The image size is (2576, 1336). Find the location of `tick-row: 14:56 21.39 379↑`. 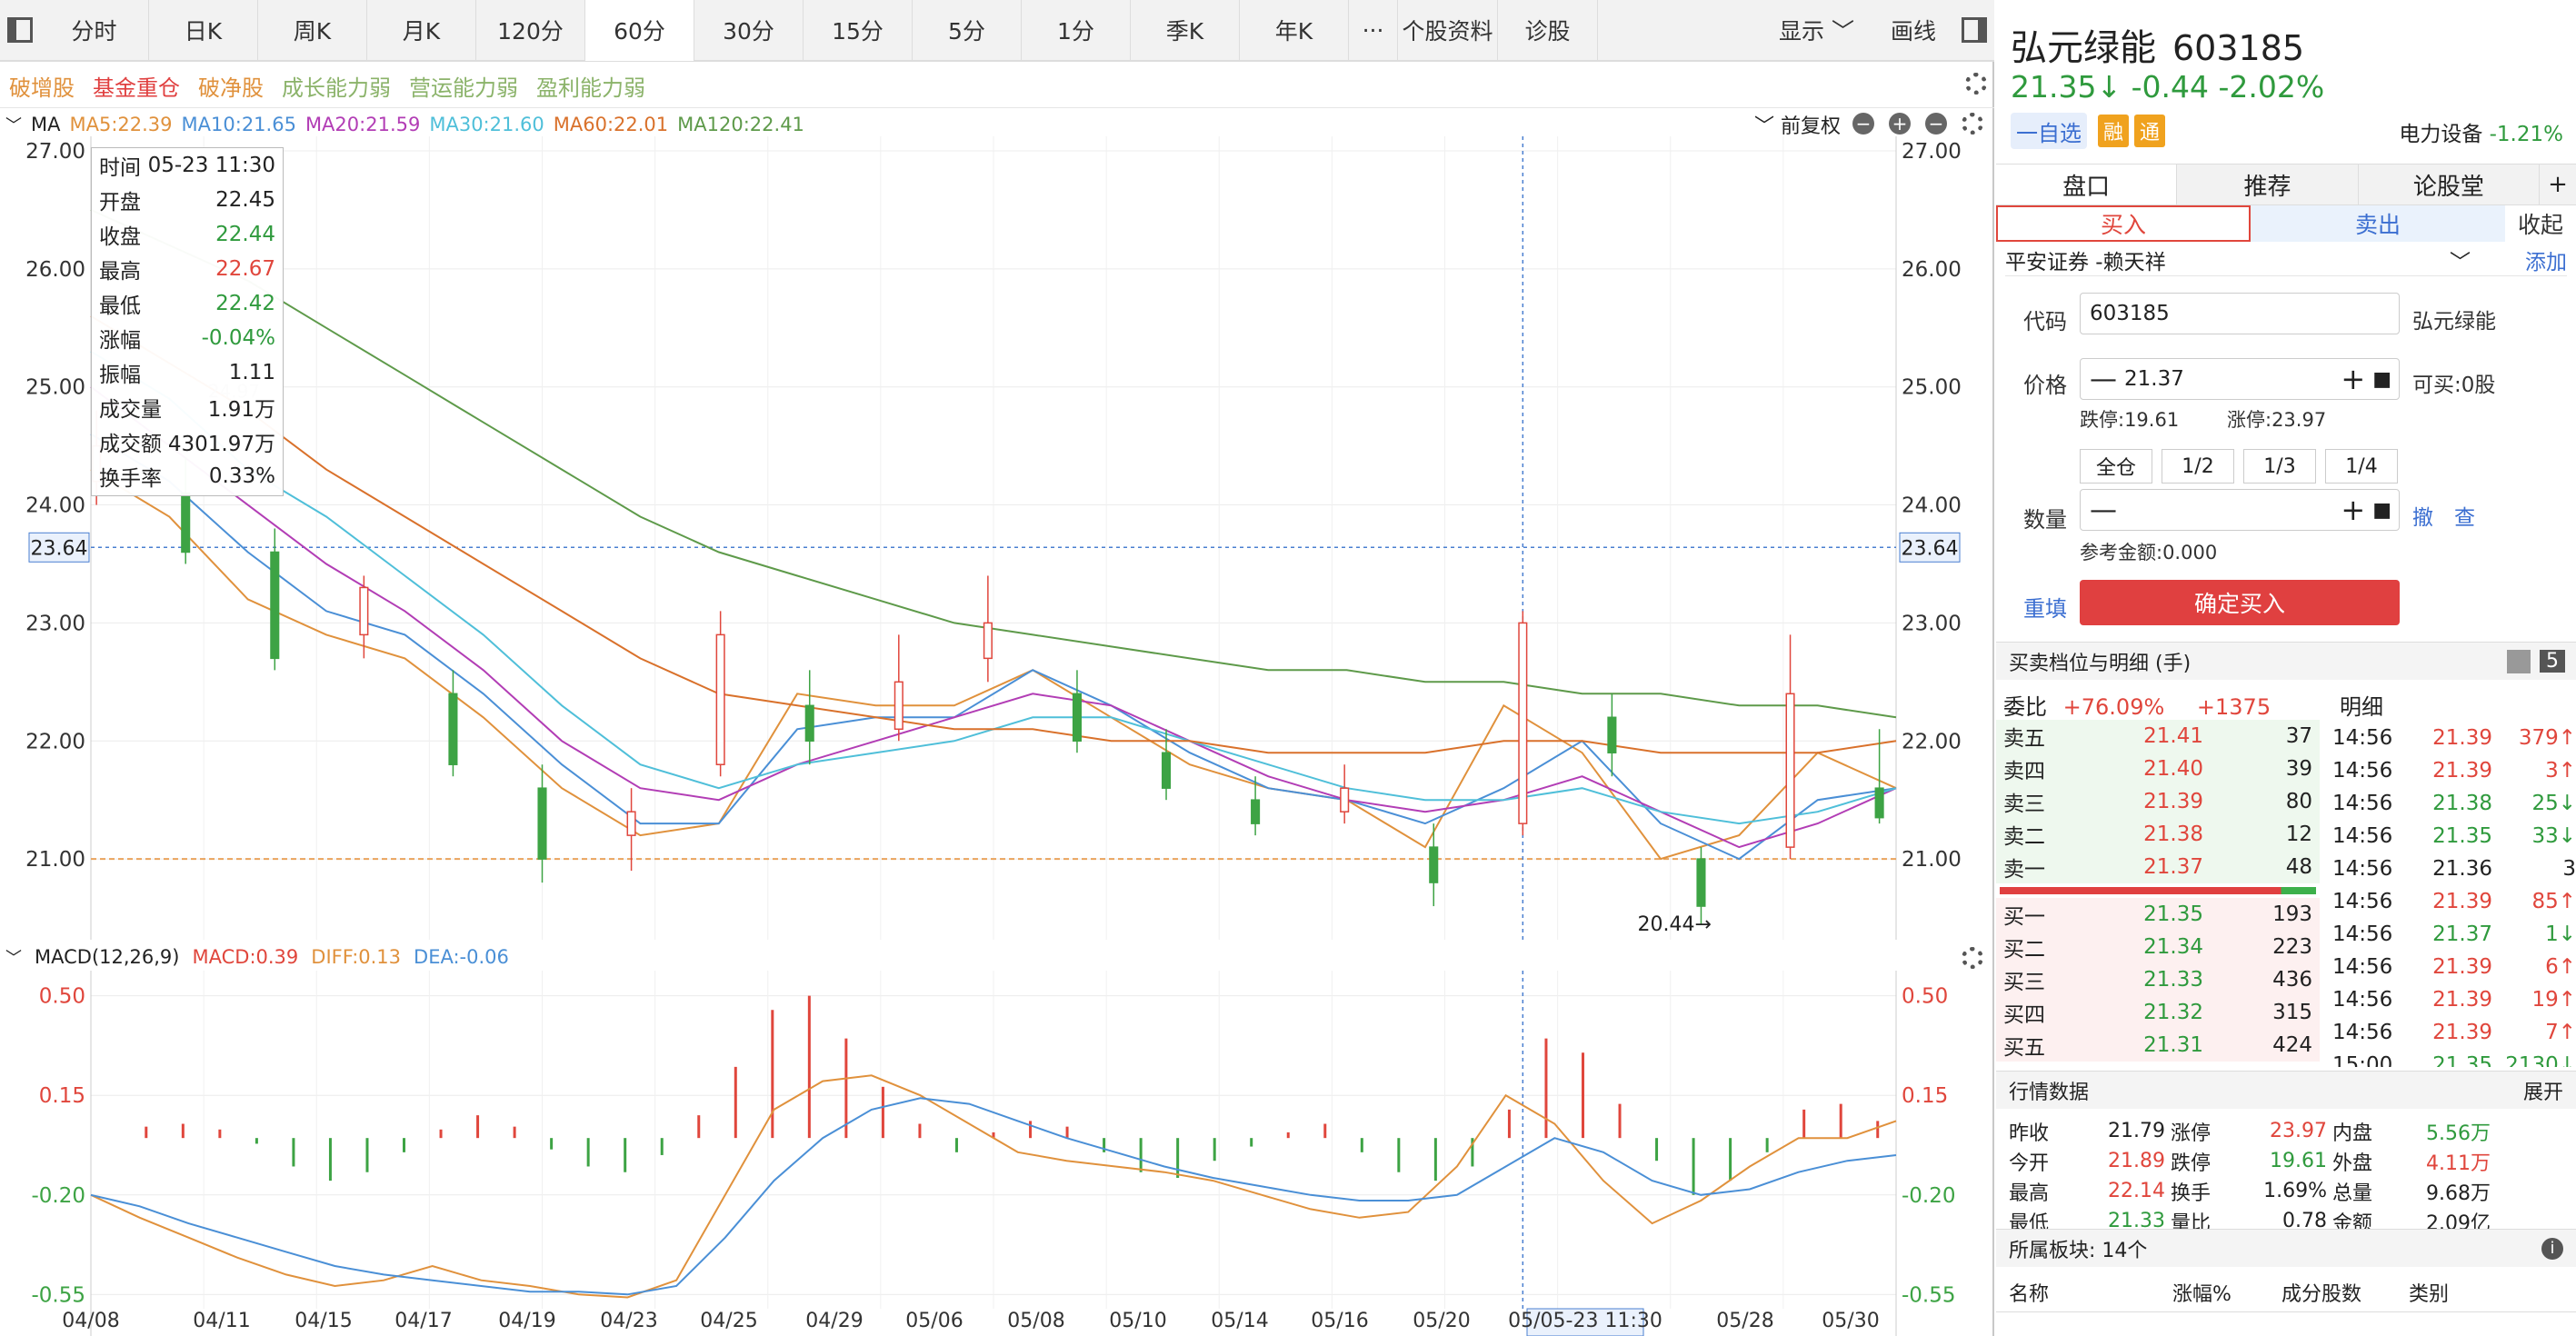

tick-row: 14:56 21.39 379↑ is located at coordinates (2454, 738).